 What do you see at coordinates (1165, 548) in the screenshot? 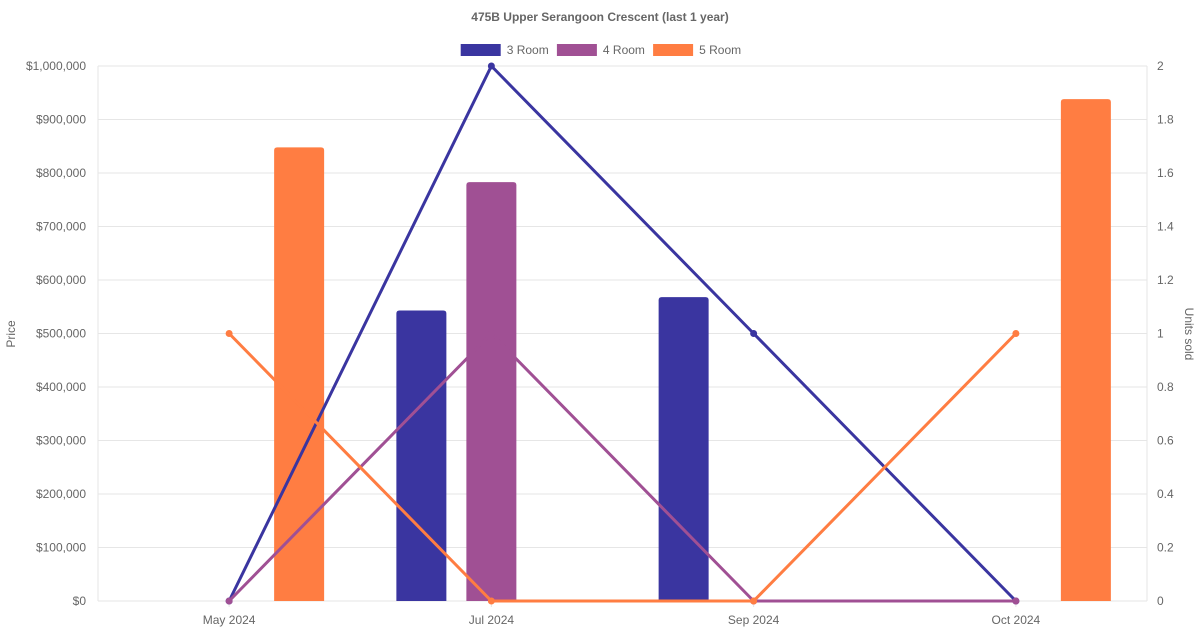
I see `right-tick-label: 0.2` at bounding box center [1165, 548].